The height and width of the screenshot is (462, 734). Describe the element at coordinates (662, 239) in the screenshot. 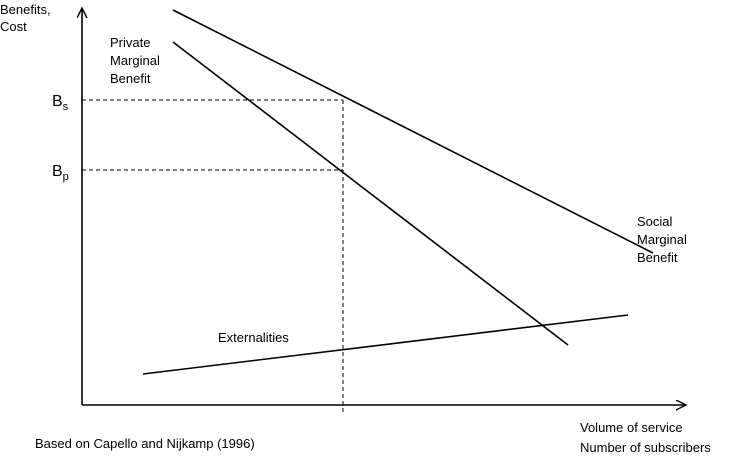

I see `social-label: Marginal` at that location.